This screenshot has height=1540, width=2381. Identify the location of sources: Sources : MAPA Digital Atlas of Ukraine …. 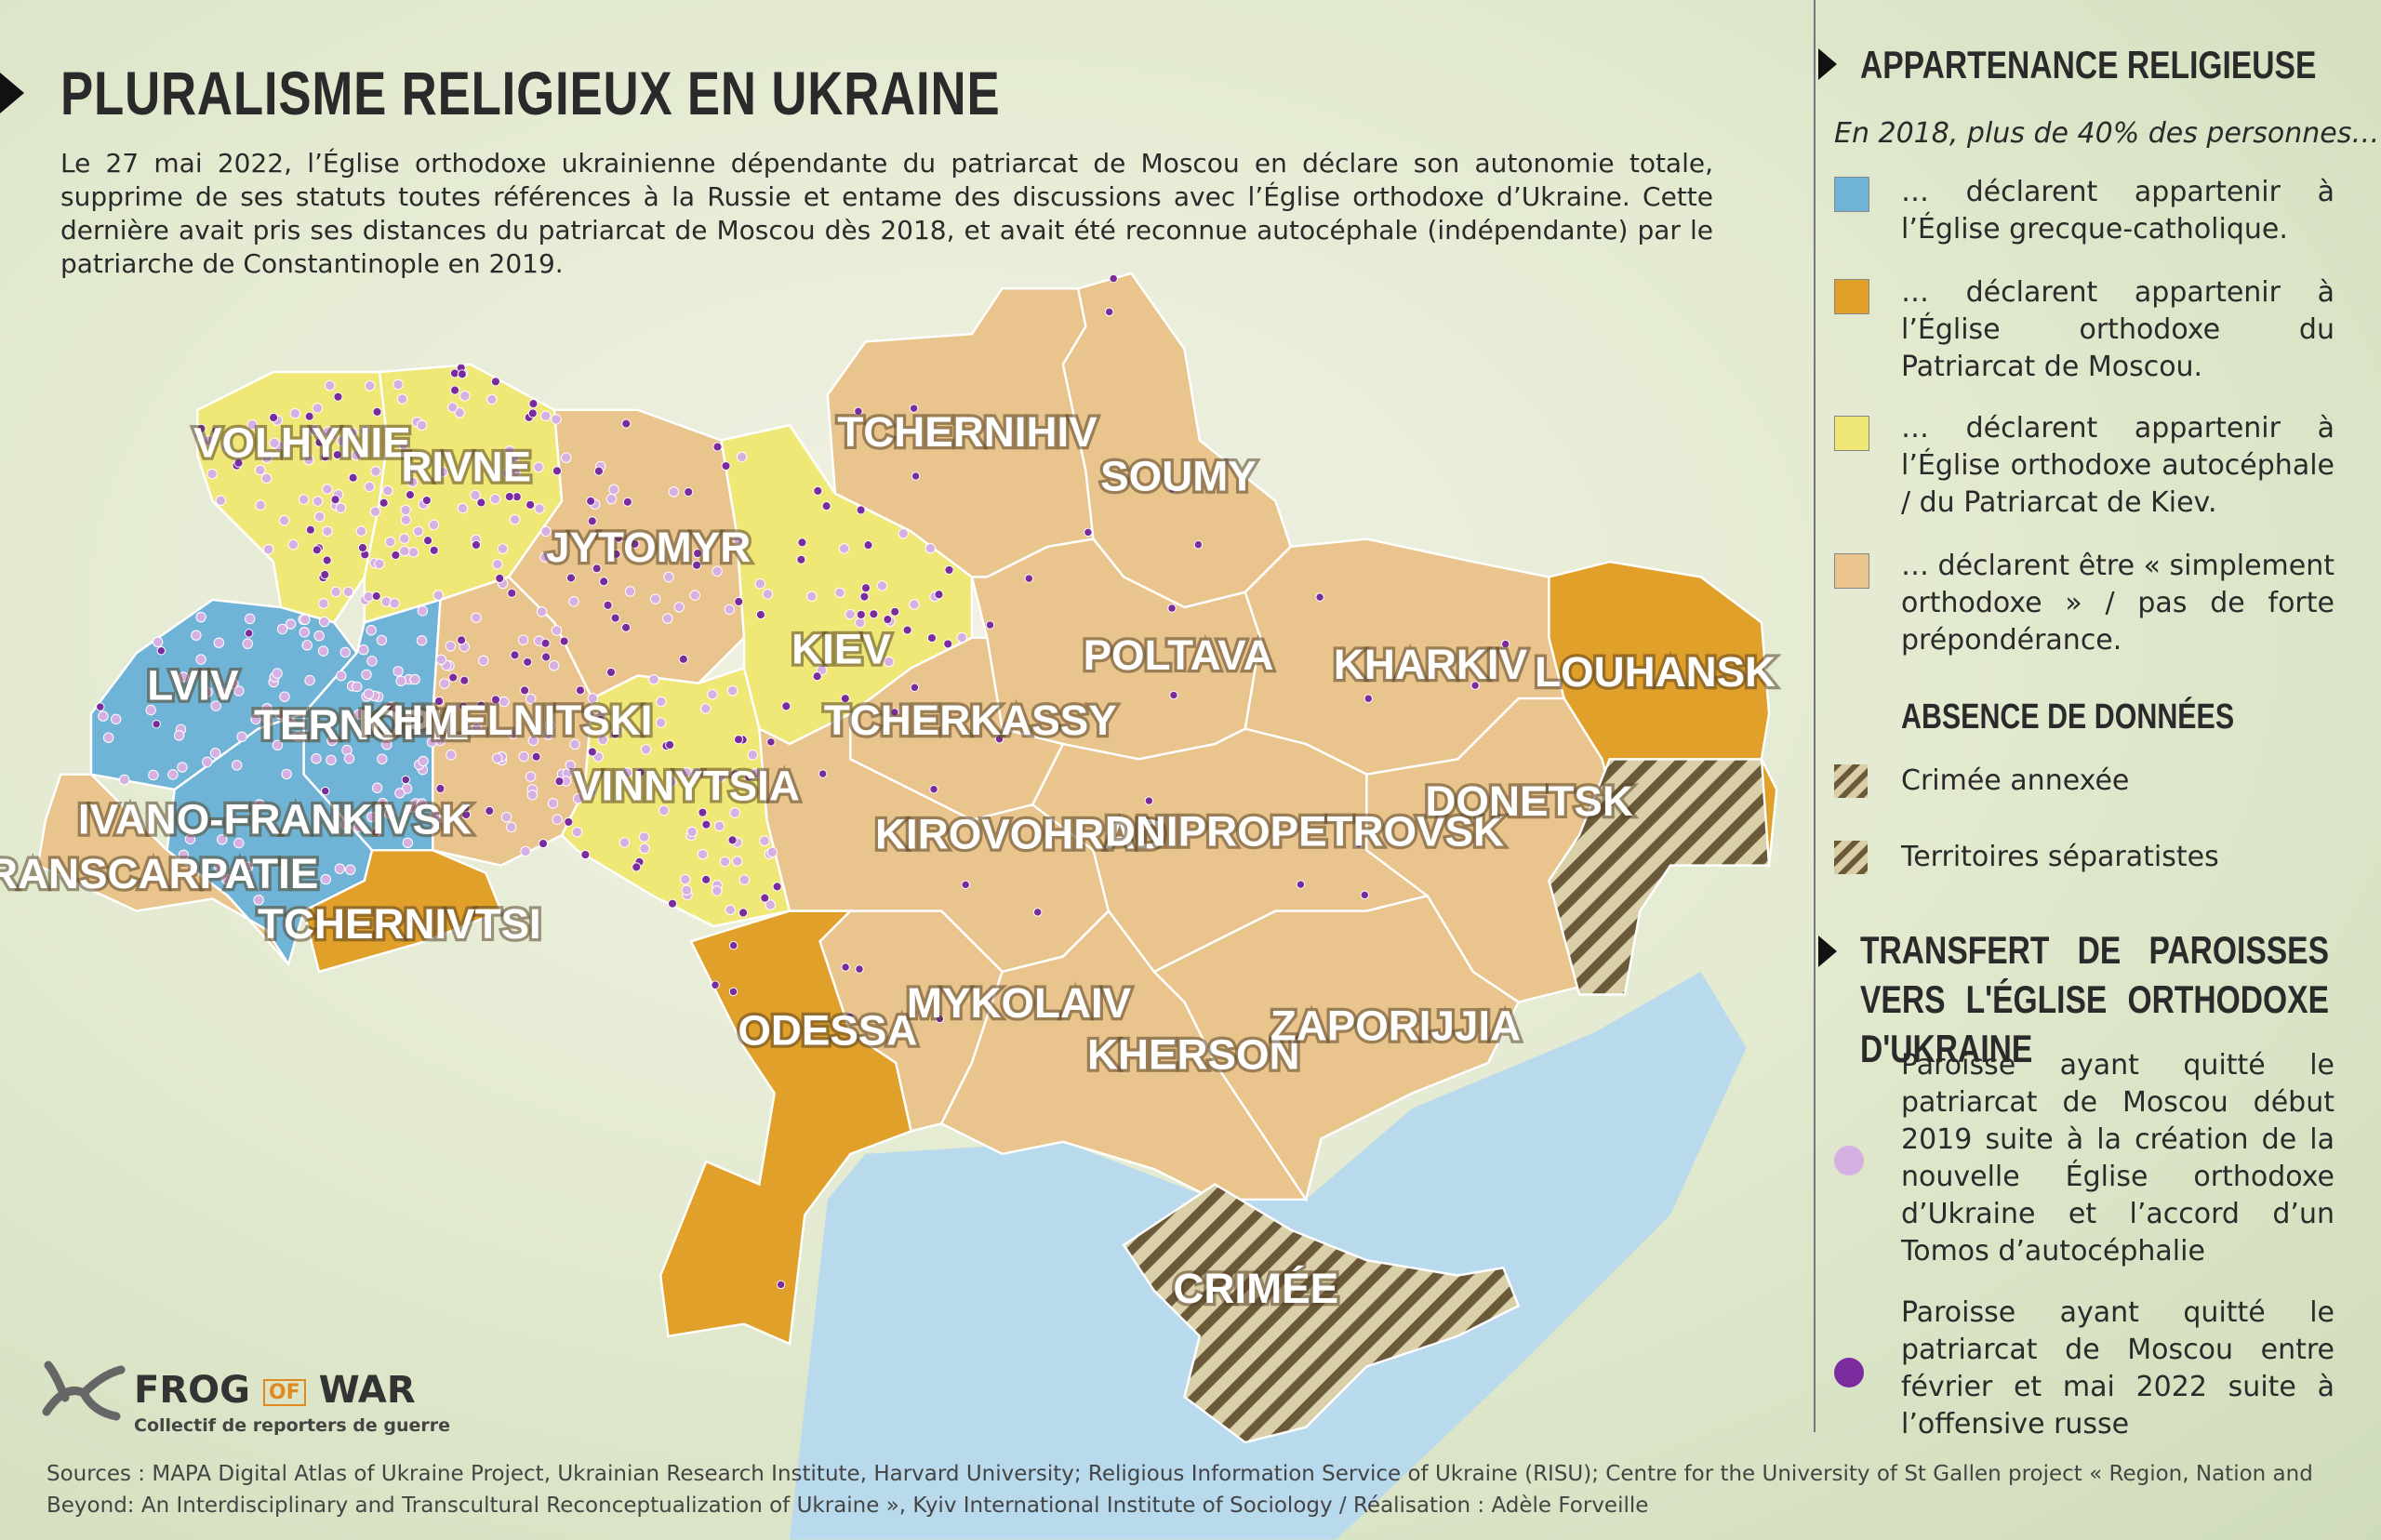
(1180, 1490).